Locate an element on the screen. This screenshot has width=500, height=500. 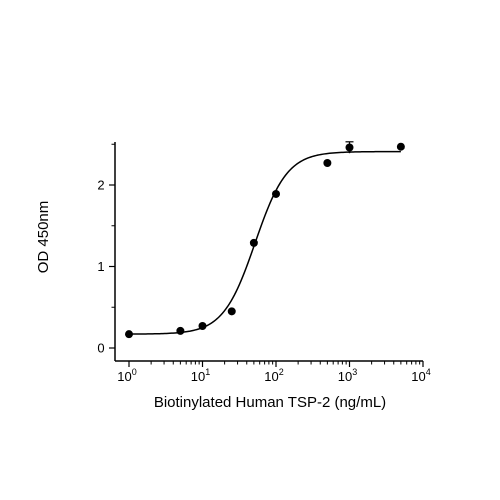
x-tick-label: 10⁰ is located at coordinates (126, 375).